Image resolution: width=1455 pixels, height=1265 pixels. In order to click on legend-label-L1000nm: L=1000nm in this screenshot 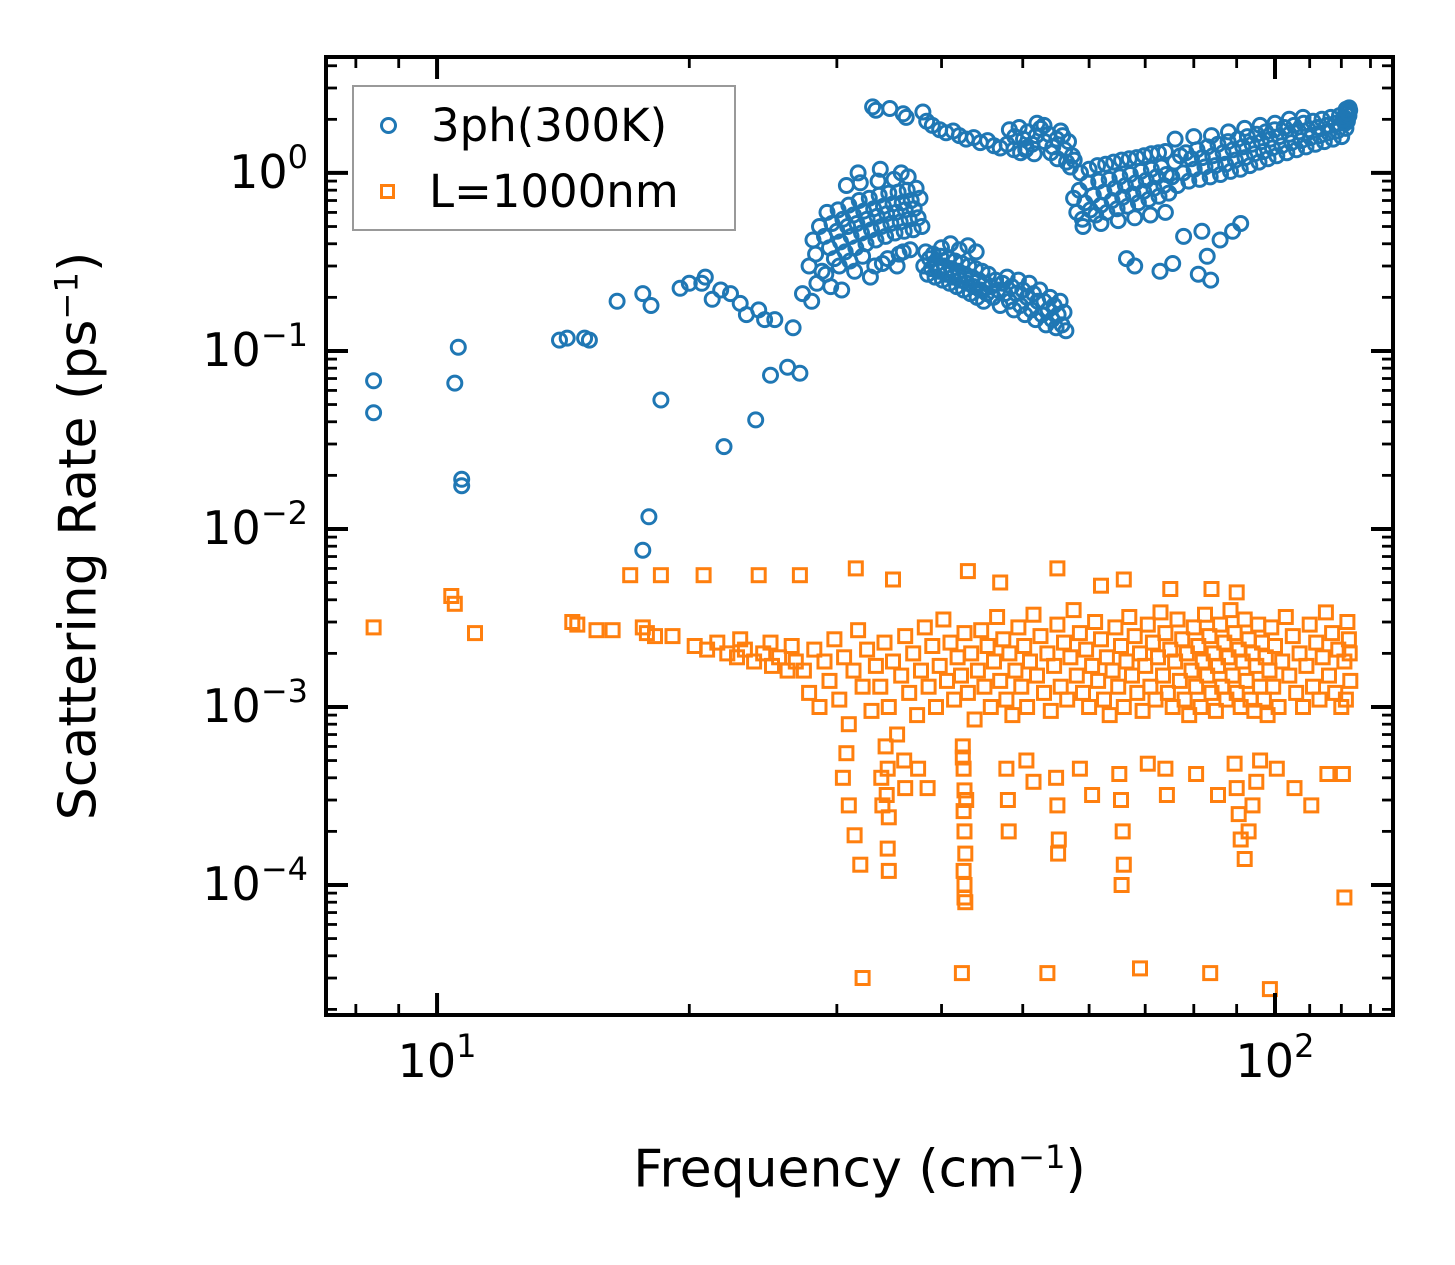, I will do `click(554, 191)`.